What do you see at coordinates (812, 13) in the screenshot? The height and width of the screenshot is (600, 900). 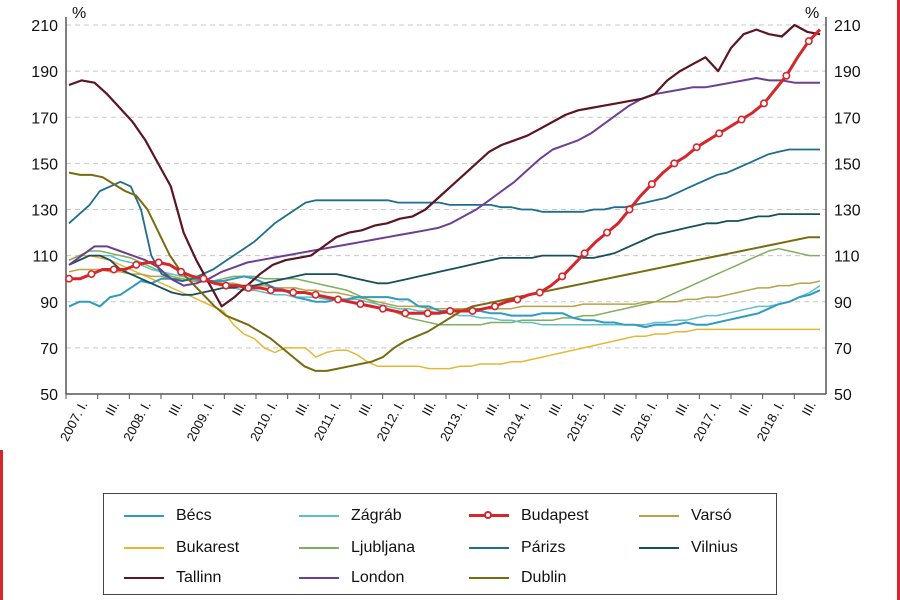 I see `y-unit-right: %` at bounding box center [812, 13].